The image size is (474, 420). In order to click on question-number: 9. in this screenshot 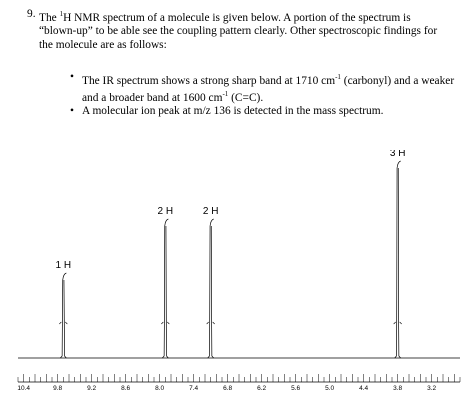, I will do `click(31, 14)`.